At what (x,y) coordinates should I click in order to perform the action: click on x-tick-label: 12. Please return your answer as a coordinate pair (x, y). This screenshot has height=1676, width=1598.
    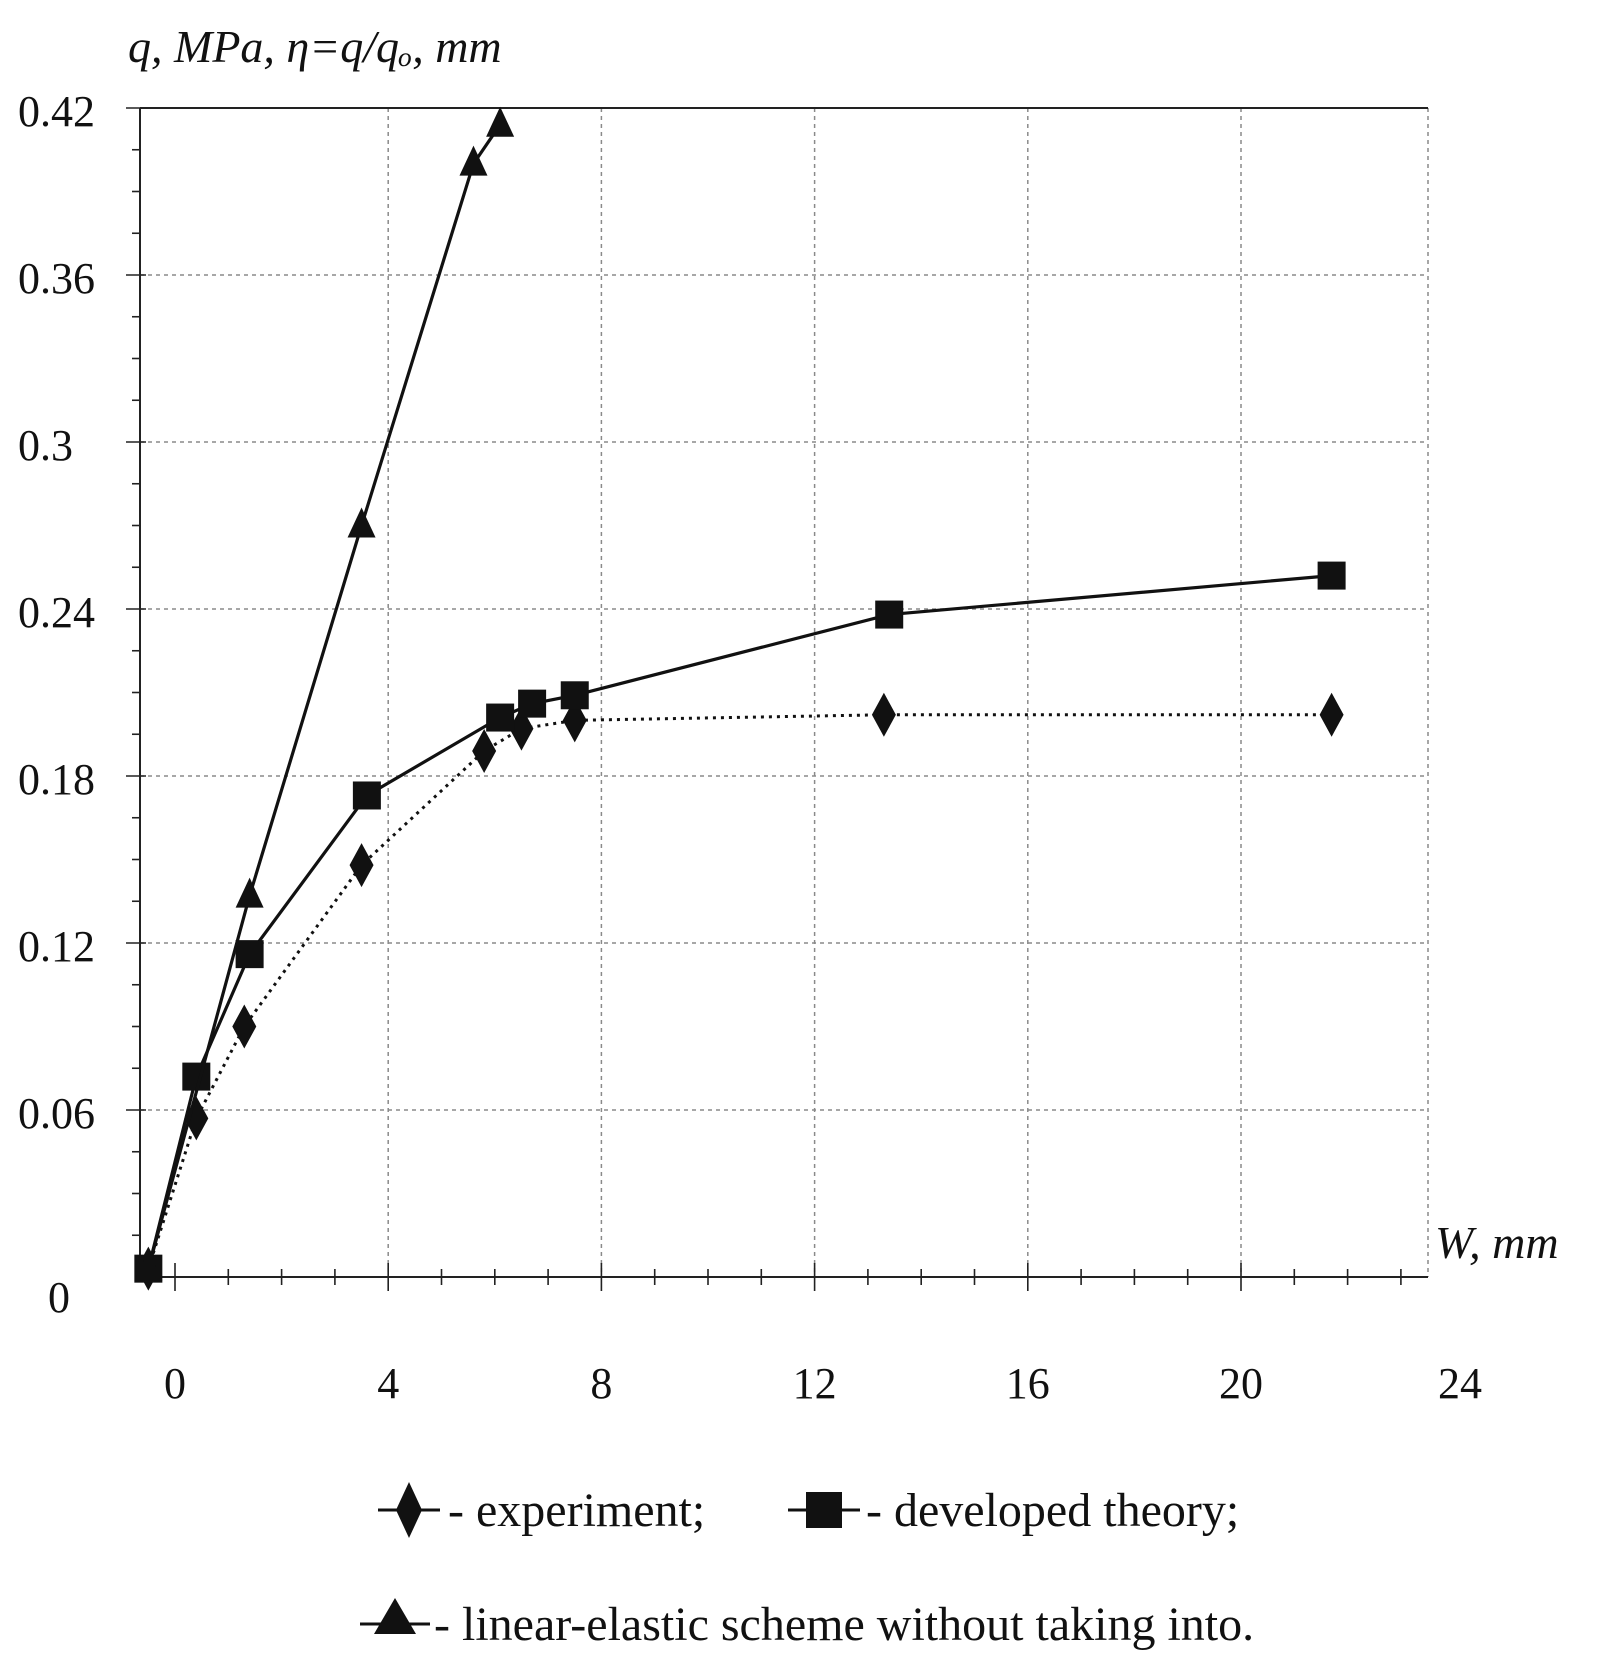
    Looking at the image, I should click on (815, 1383).